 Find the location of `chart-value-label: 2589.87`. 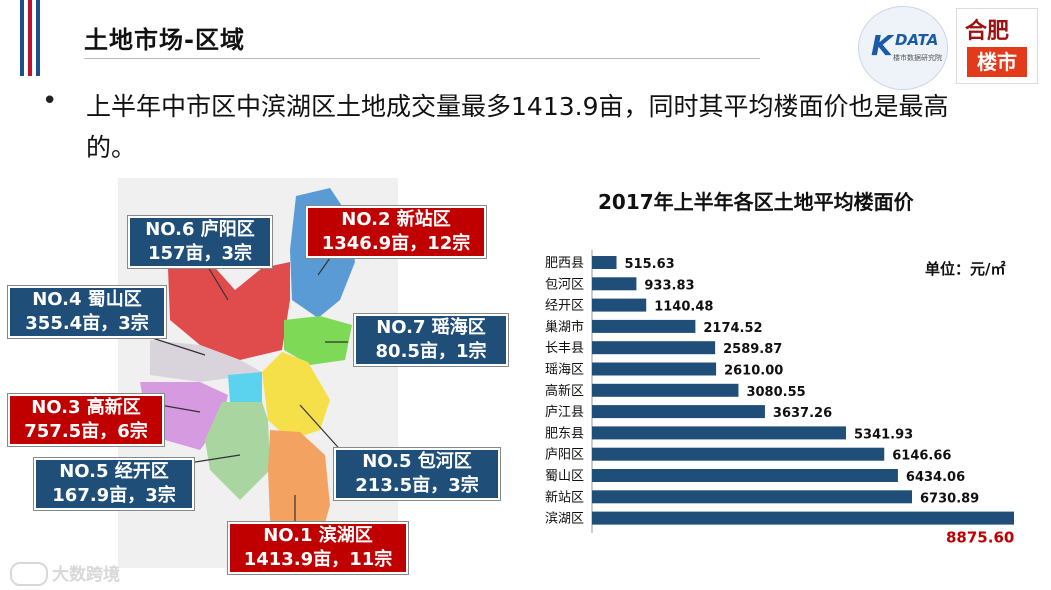

chart-value-label: 2589.87 is located at coordinates (752, 349).